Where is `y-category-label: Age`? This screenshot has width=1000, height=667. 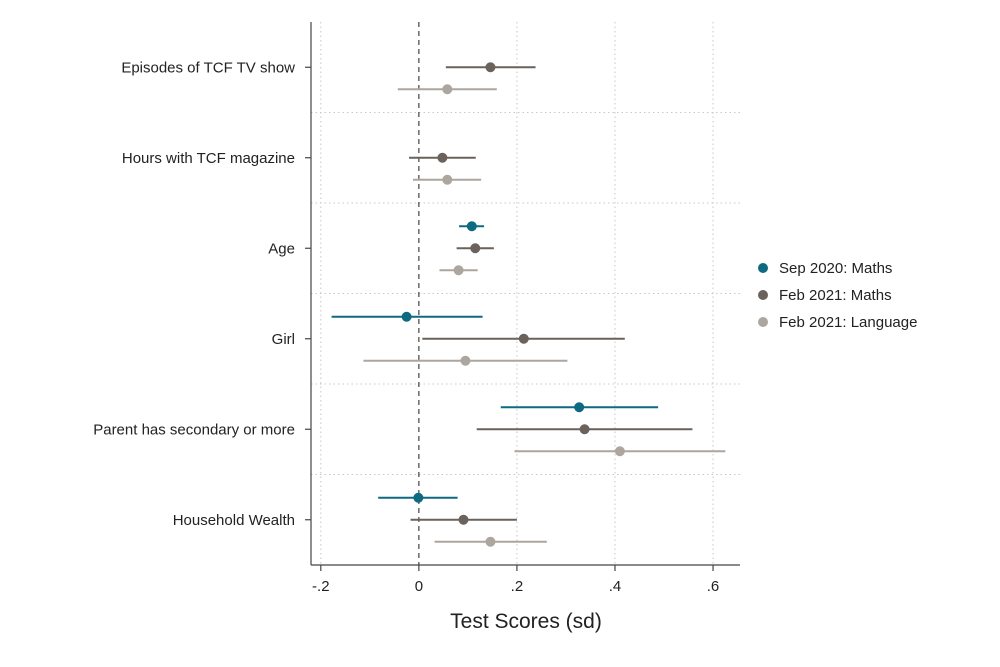
y-category-label: Age is located at coordinates (281, 248).